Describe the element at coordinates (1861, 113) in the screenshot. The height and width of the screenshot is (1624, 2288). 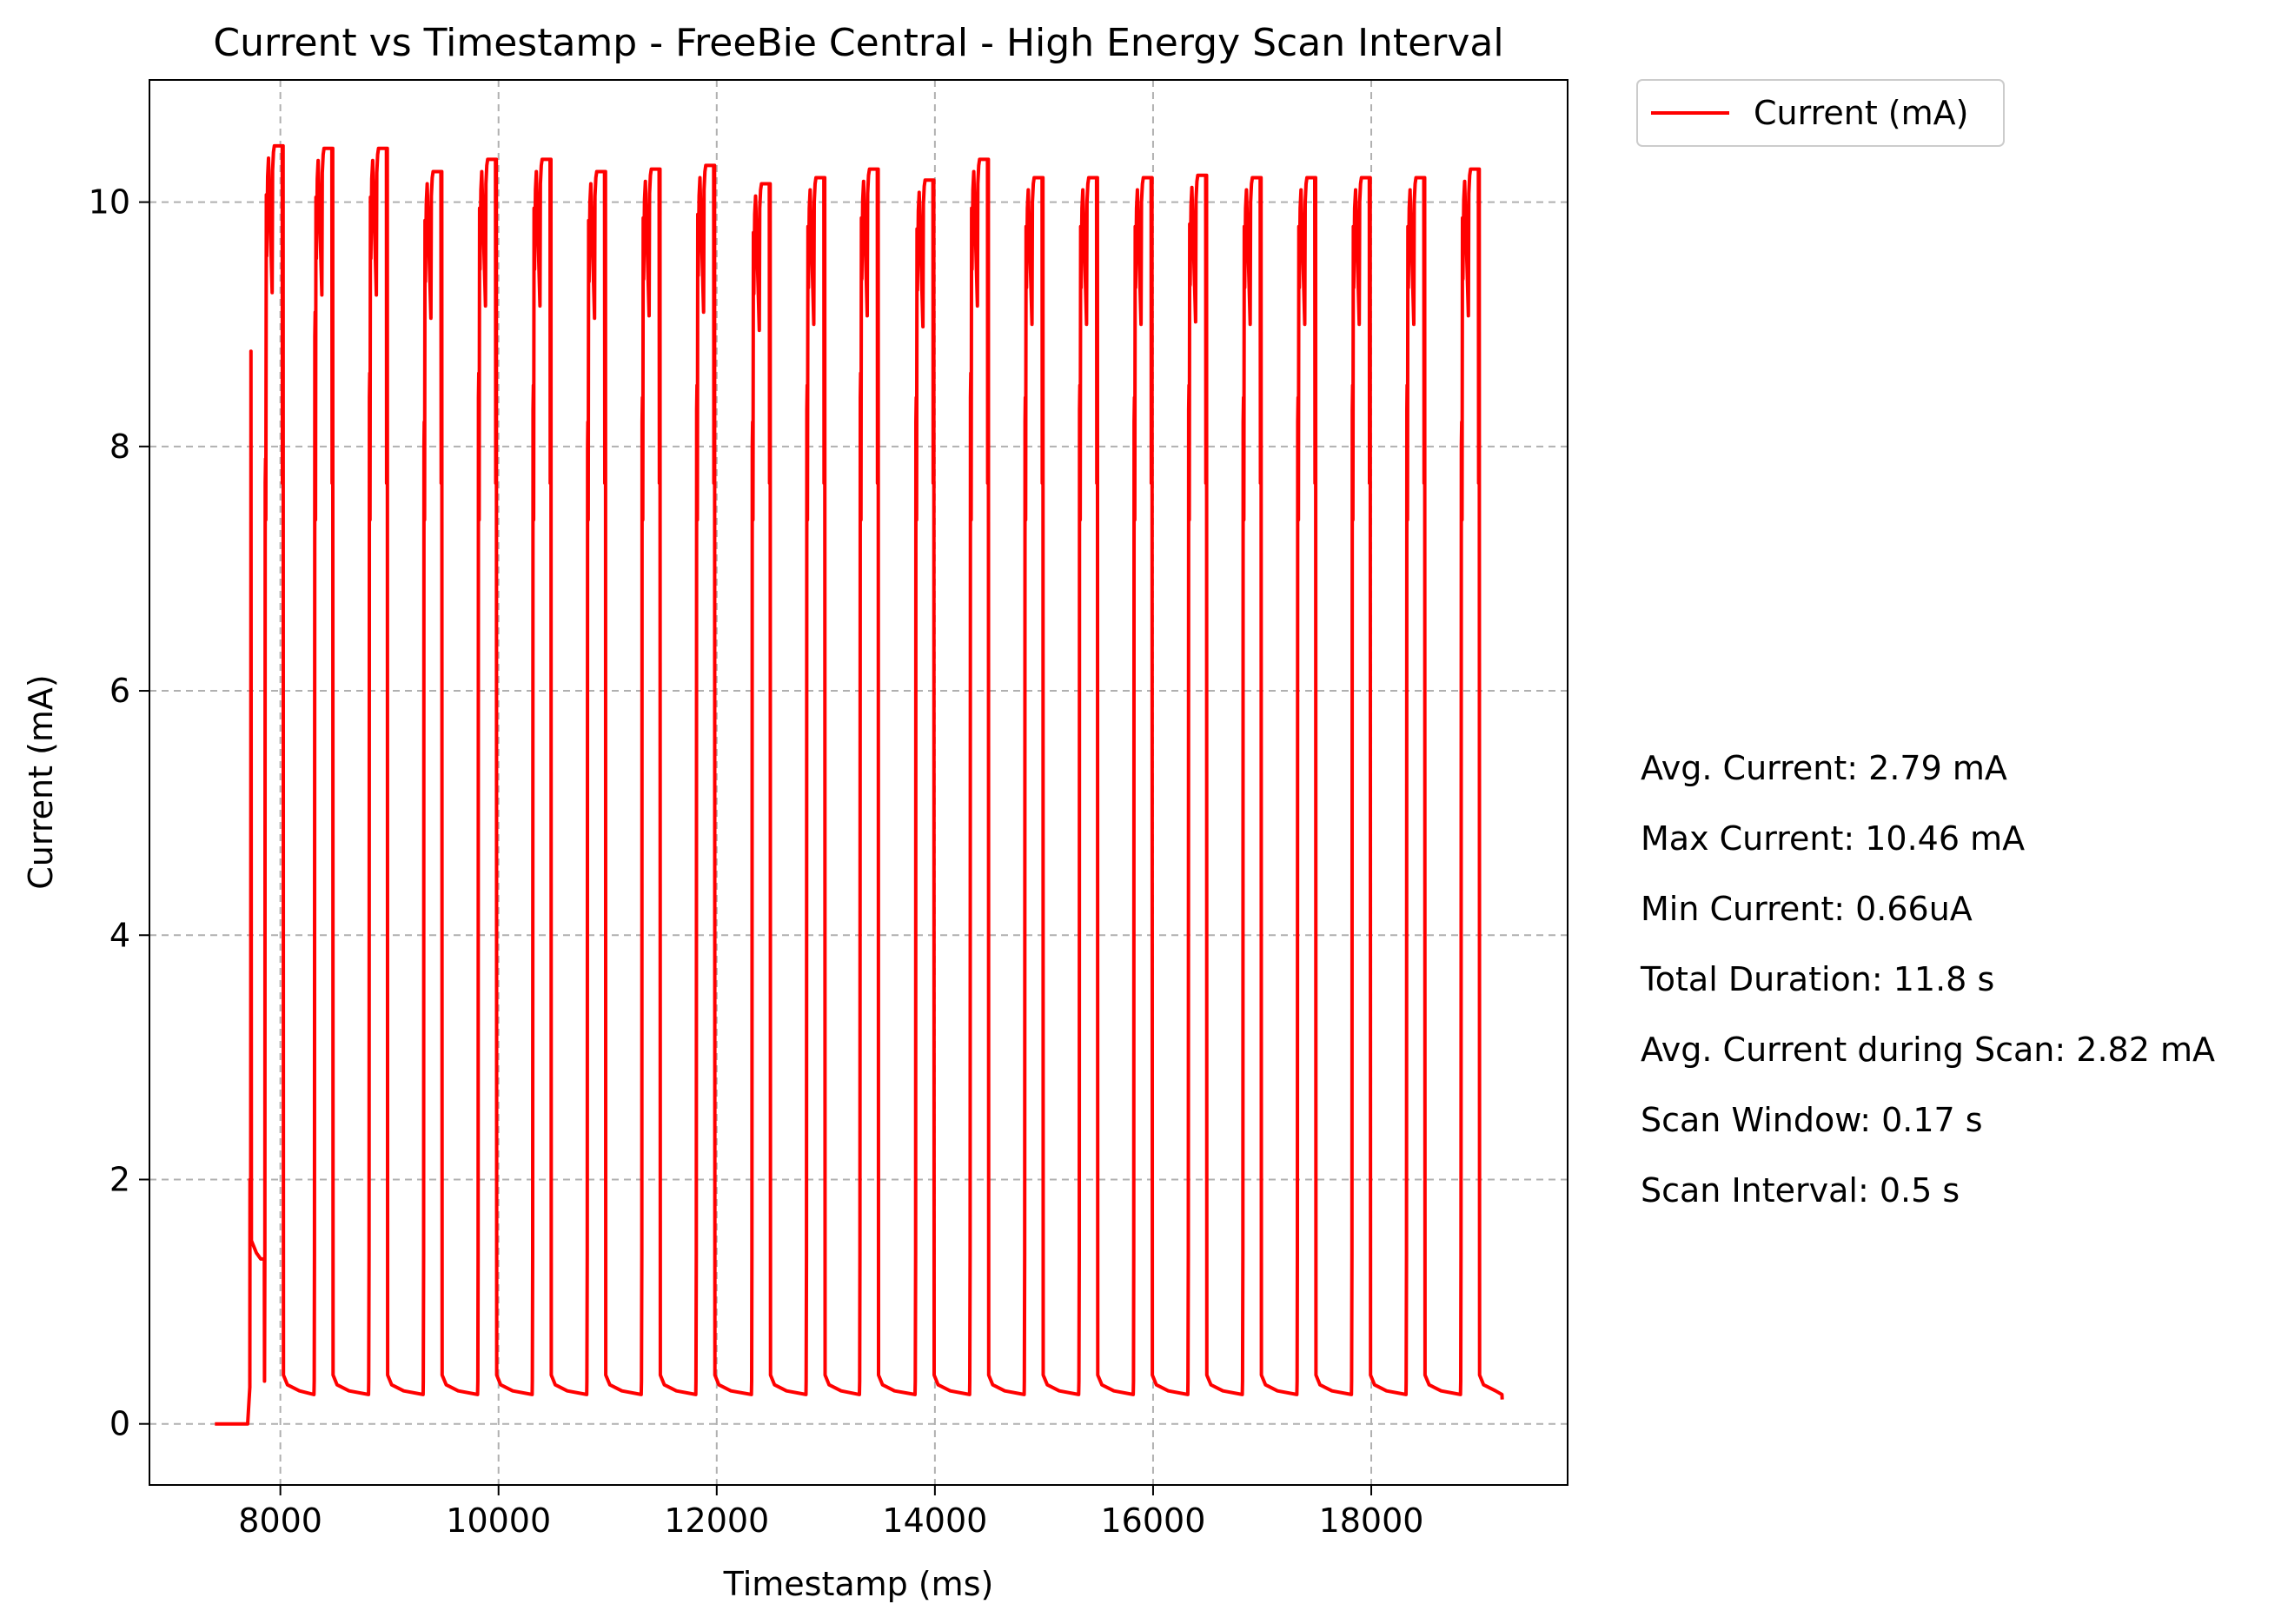
I see `legend-label: Current (mA)` at that location.